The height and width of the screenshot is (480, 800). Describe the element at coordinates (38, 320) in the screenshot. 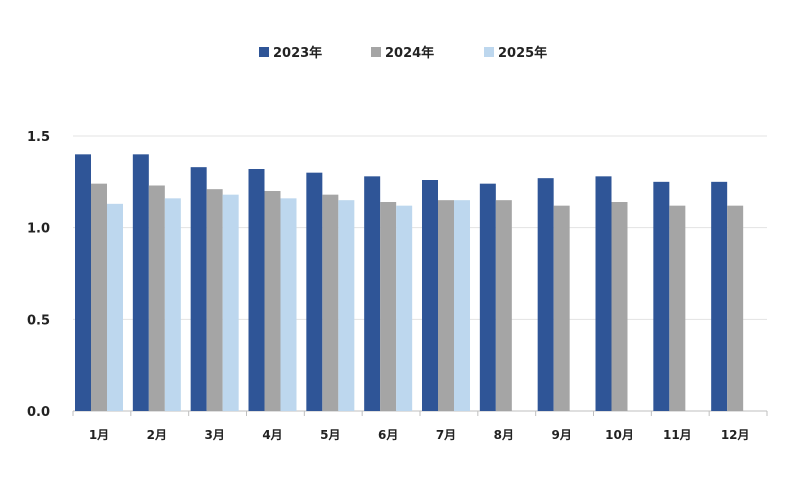

I see `y-tick-label: 0.5` at that location.